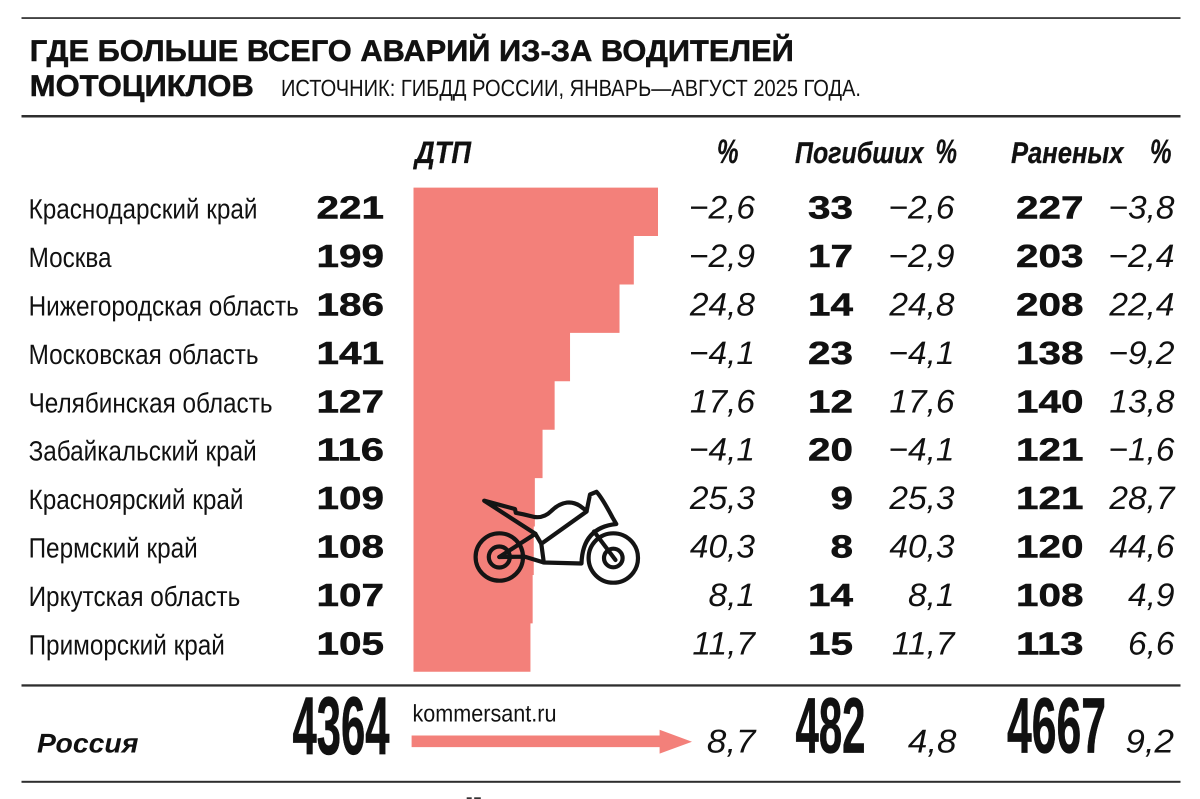 The height and width of the screenshot is (799, 1200). Describe the element at coordinates (127, 644) in the screenshot. I see `svg-text: Приморский край` at that location.